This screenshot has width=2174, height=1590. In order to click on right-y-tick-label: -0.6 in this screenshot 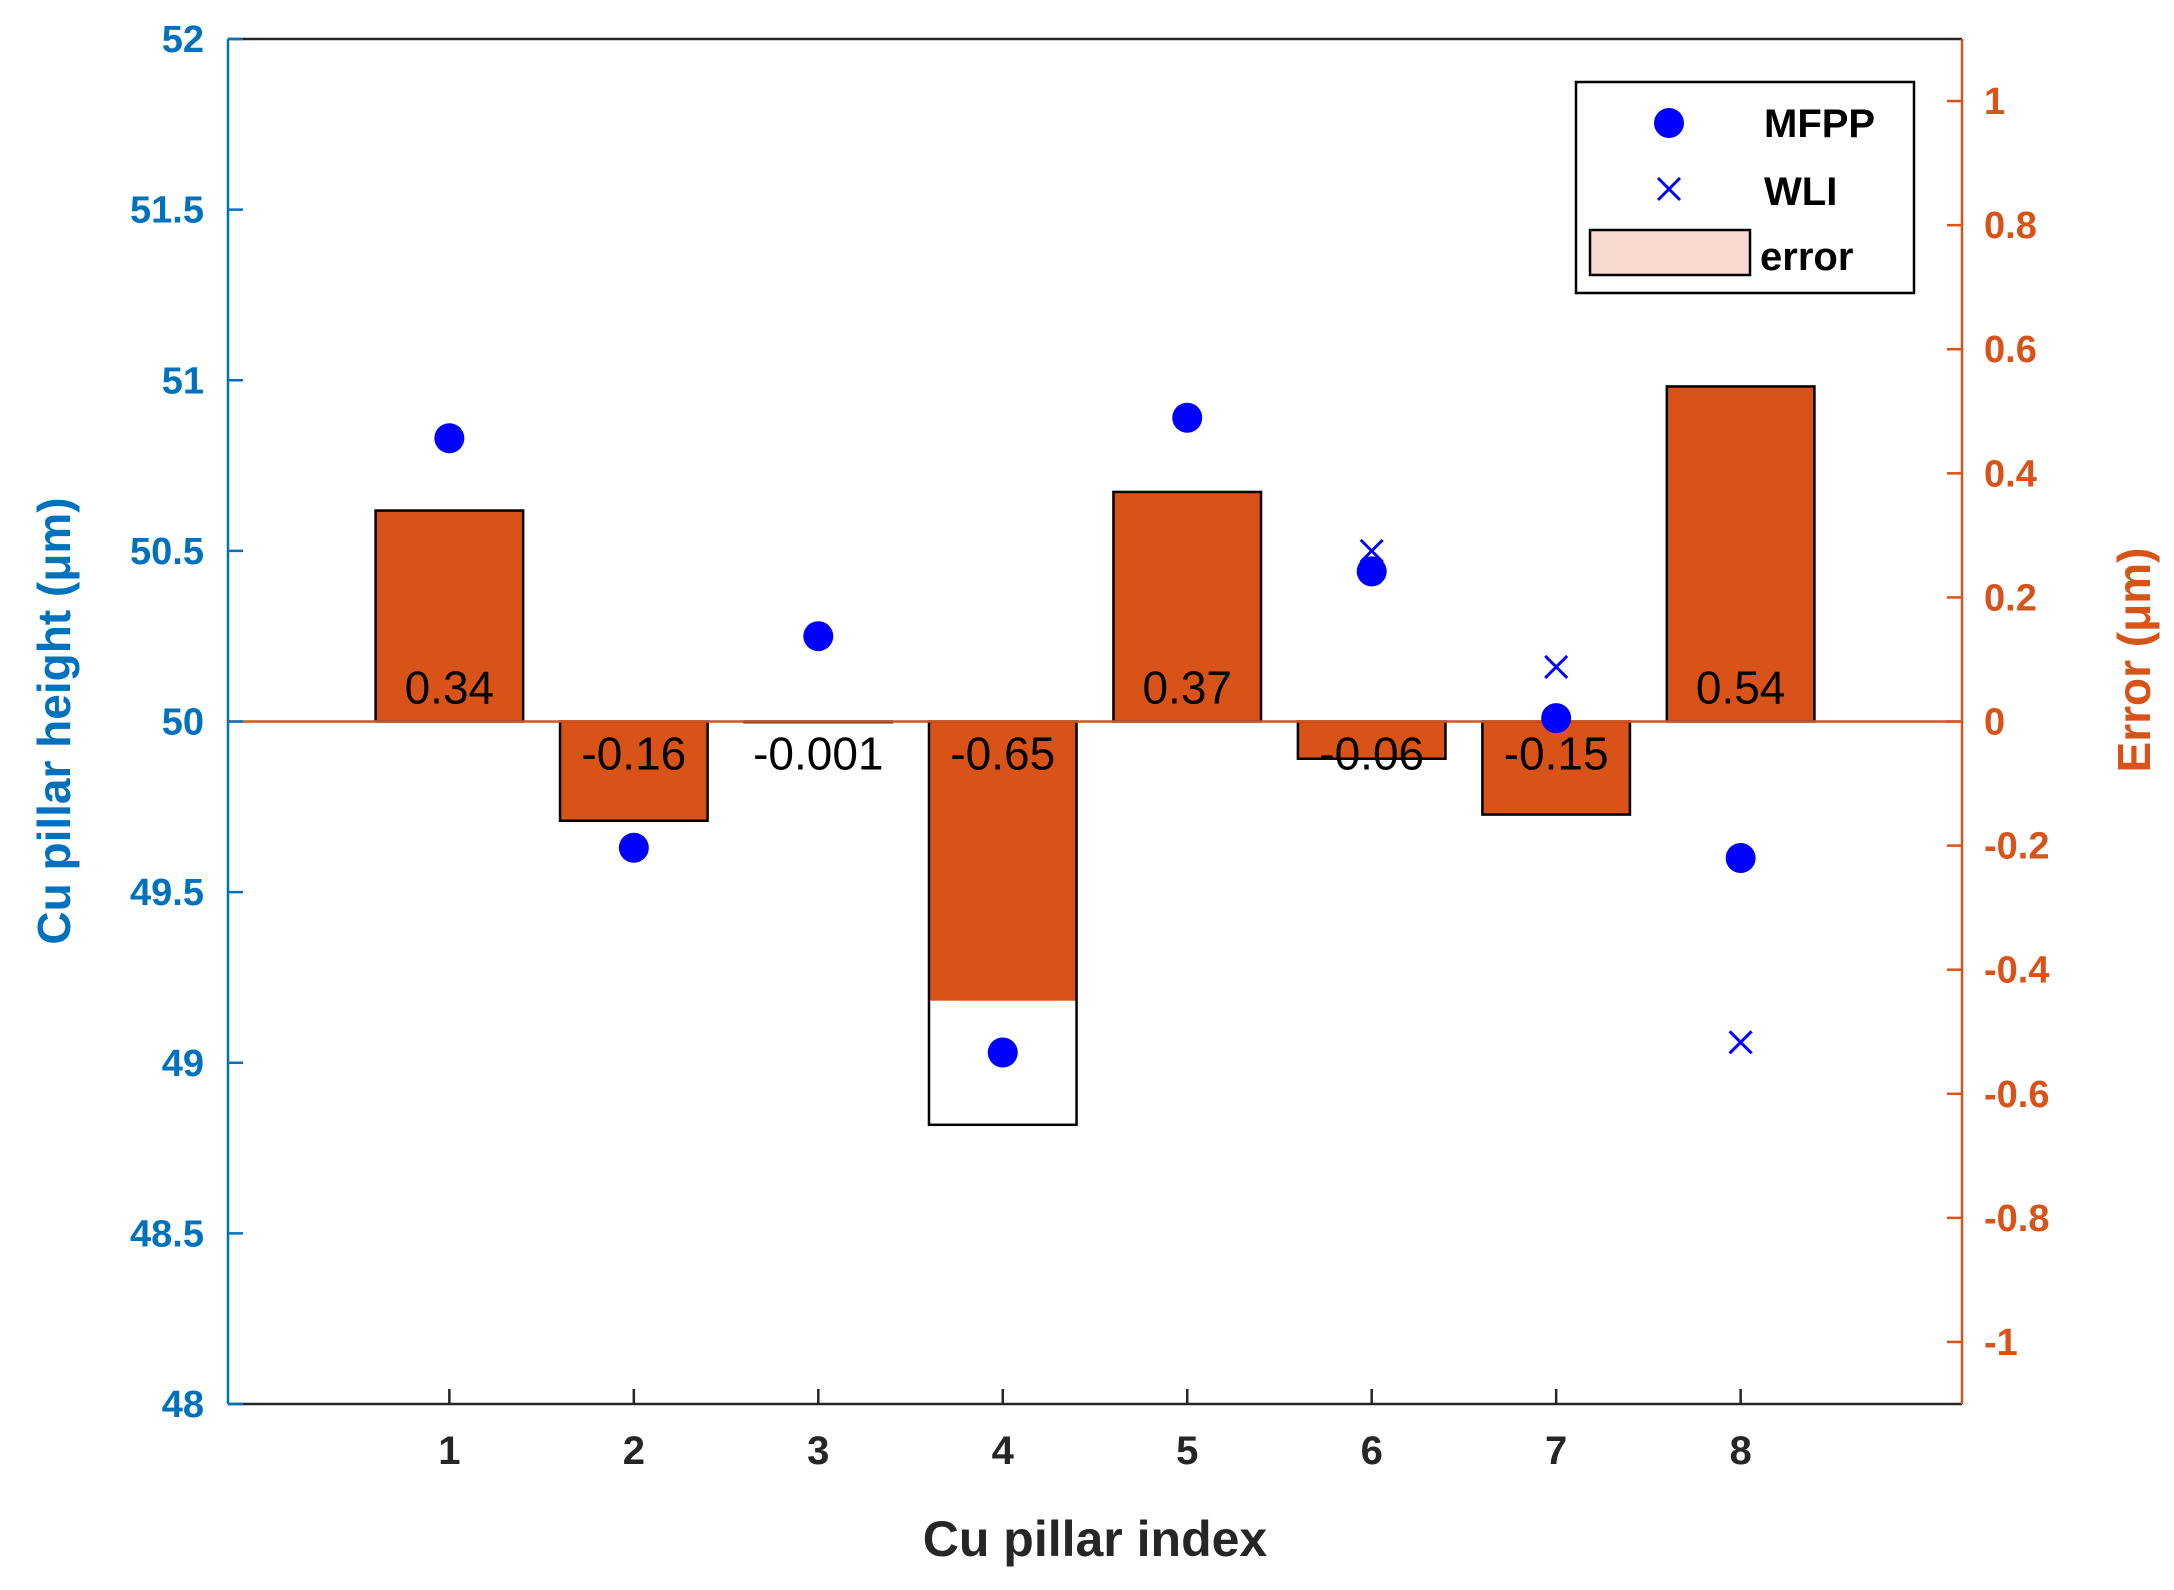, I will do `click(2016, 1095)`.